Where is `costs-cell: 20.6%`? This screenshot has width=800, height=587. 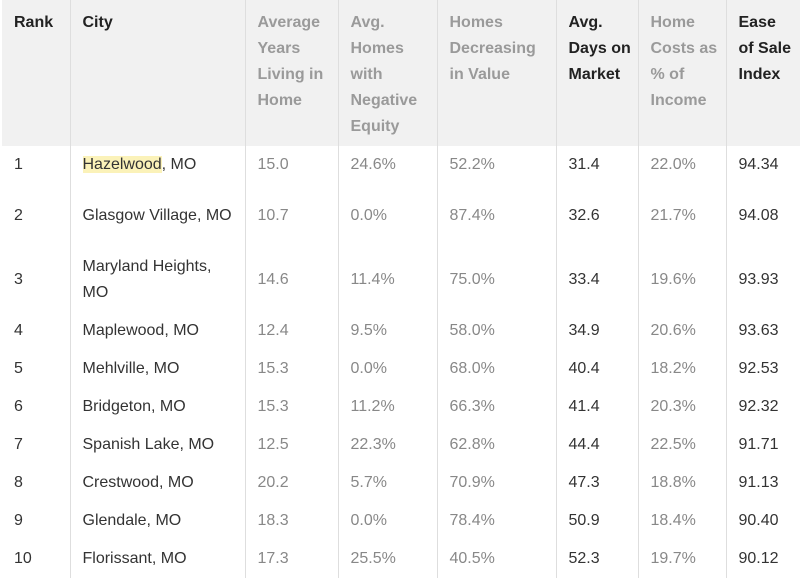
costs-cell: 20.6% is located at coordinates (681, 331).